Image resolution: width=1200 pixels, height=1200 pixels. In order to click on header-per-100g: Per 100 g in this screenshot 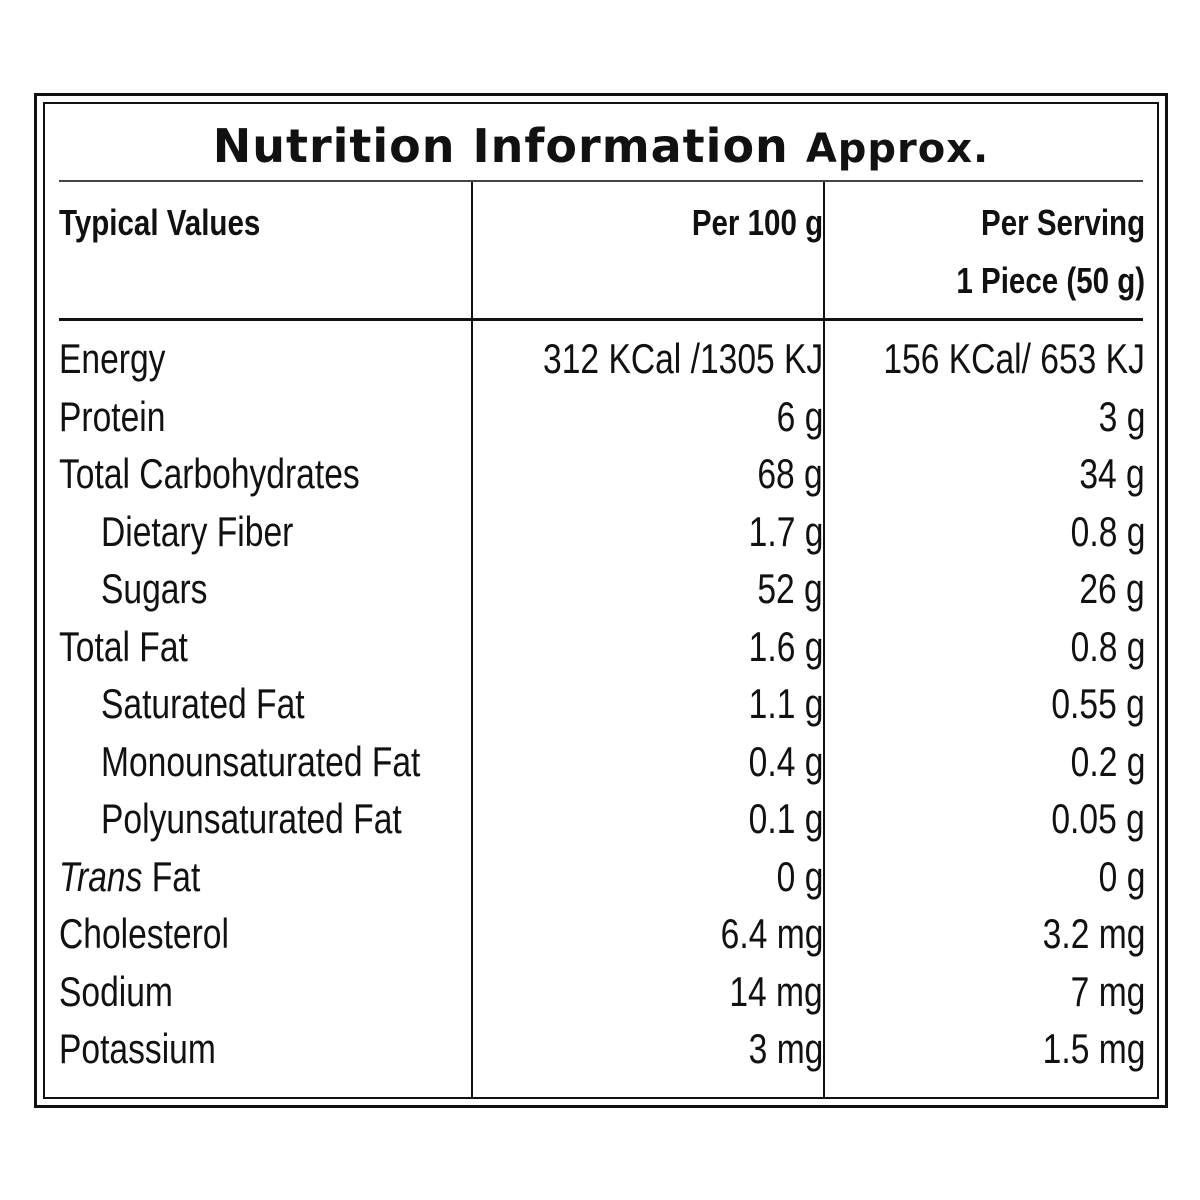, I will do `click(757, 222)`.